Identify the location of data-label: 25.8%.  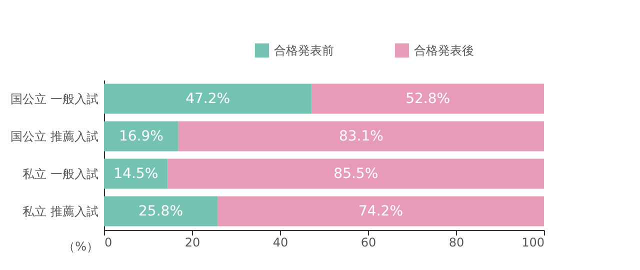
(160, 211).